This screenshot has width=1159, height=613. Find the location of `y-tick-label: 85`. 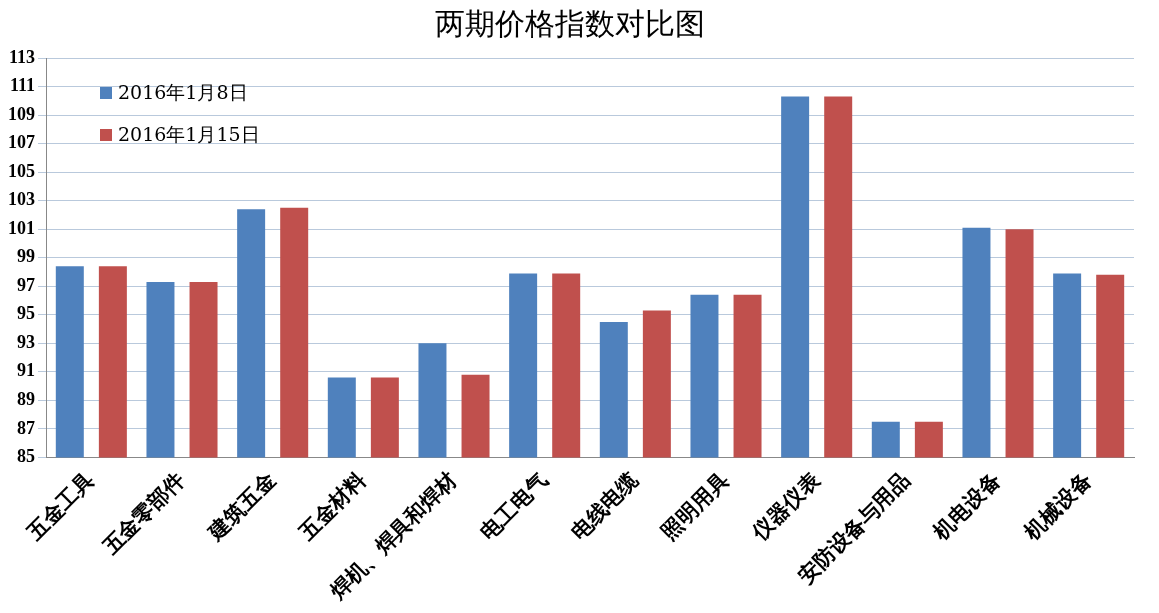

y-tick-label: 85 is located at coordinates (26, 456).